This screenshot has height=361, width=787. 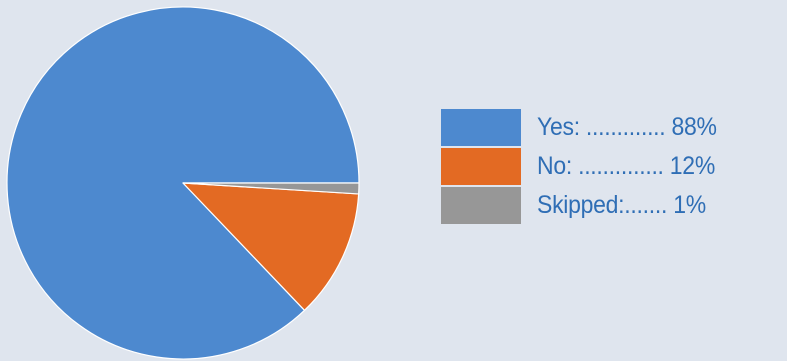 What do you see at coordinates (481, 127) in the screenshot?
I see `legend-swatch-yes` at bounding box center [481, 127].